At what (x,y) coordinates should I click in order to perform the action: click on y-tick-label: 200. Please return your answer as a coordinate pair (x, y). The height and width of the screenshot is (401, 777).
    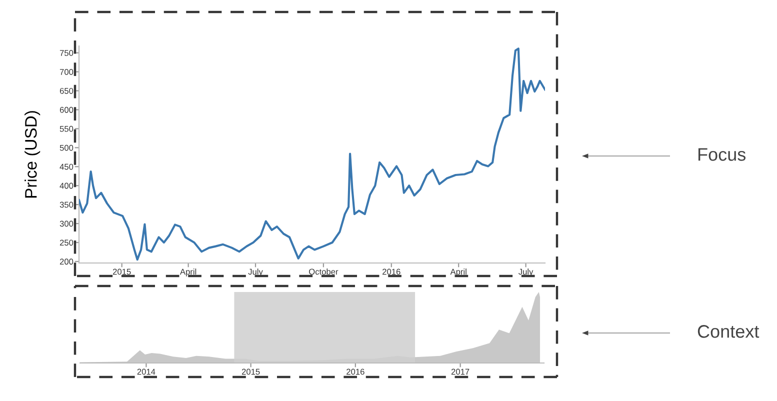
    Looking at the image, I should click on (67, 261).